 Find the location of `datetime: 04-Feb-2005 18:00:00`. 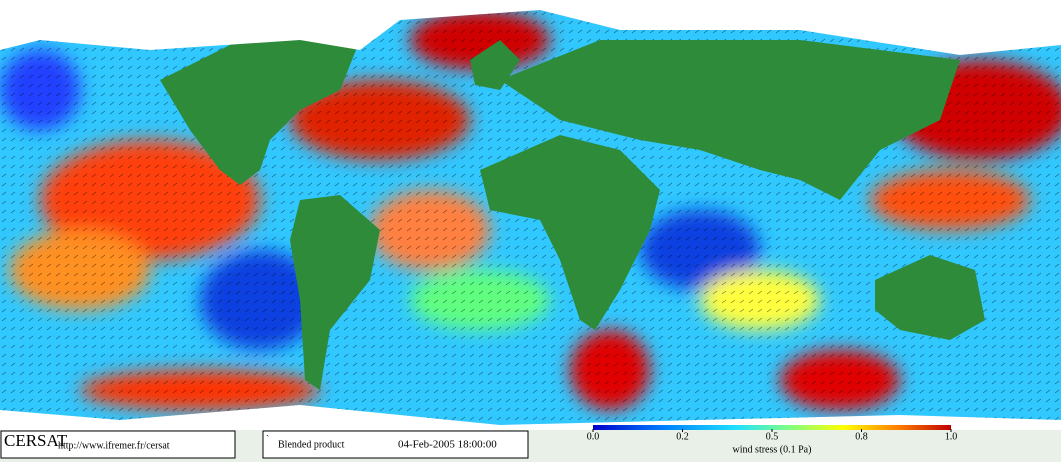

datetime: 04-Feb-2005 18:00:00 is located at coordinates (447, 445).